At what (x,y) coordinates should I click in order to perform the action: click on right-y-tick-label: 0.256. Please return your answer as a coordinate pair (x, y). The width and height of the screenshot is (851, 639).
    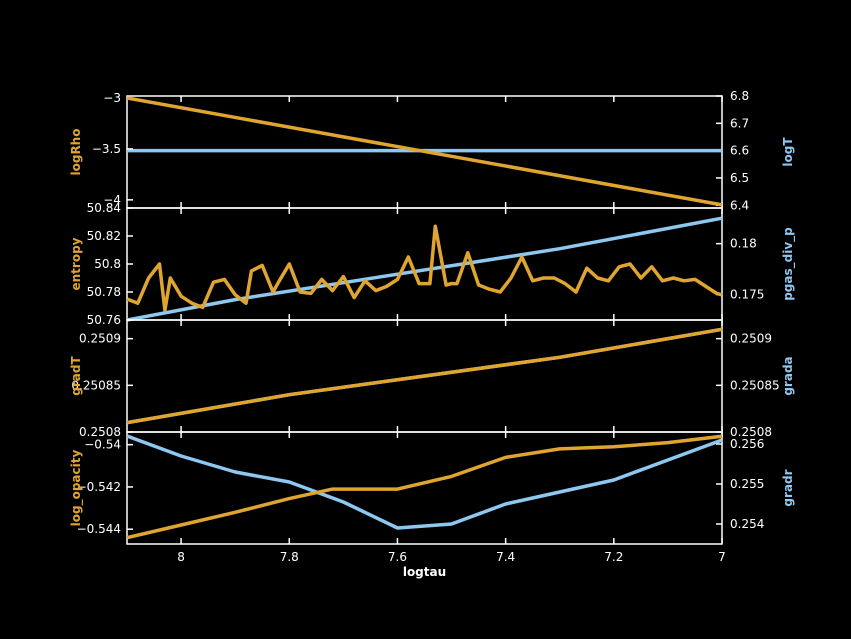
    Looking at the image, I should click on (747, 444).